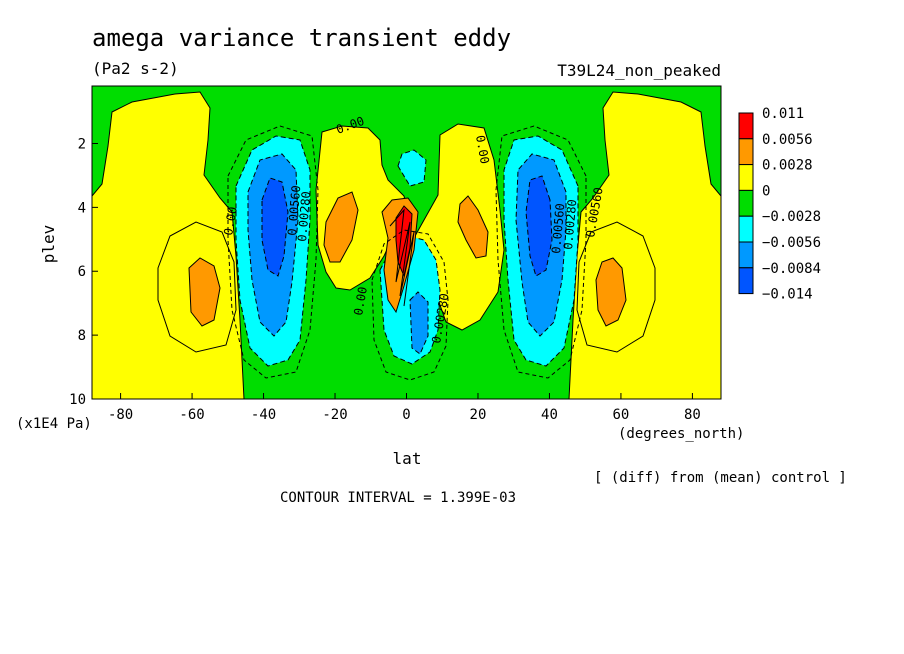 The width and height of the screenshot is (904, 654). I want to click on x-tick-label: -20, so click(334, 415).